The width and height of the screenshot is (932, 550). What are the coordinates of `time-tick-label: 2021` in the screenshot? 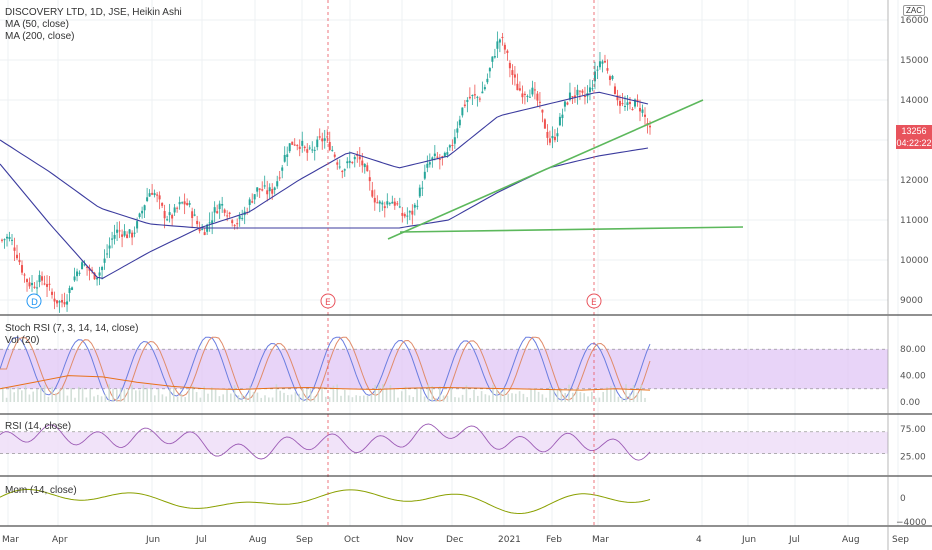 It's located at (509, 540).